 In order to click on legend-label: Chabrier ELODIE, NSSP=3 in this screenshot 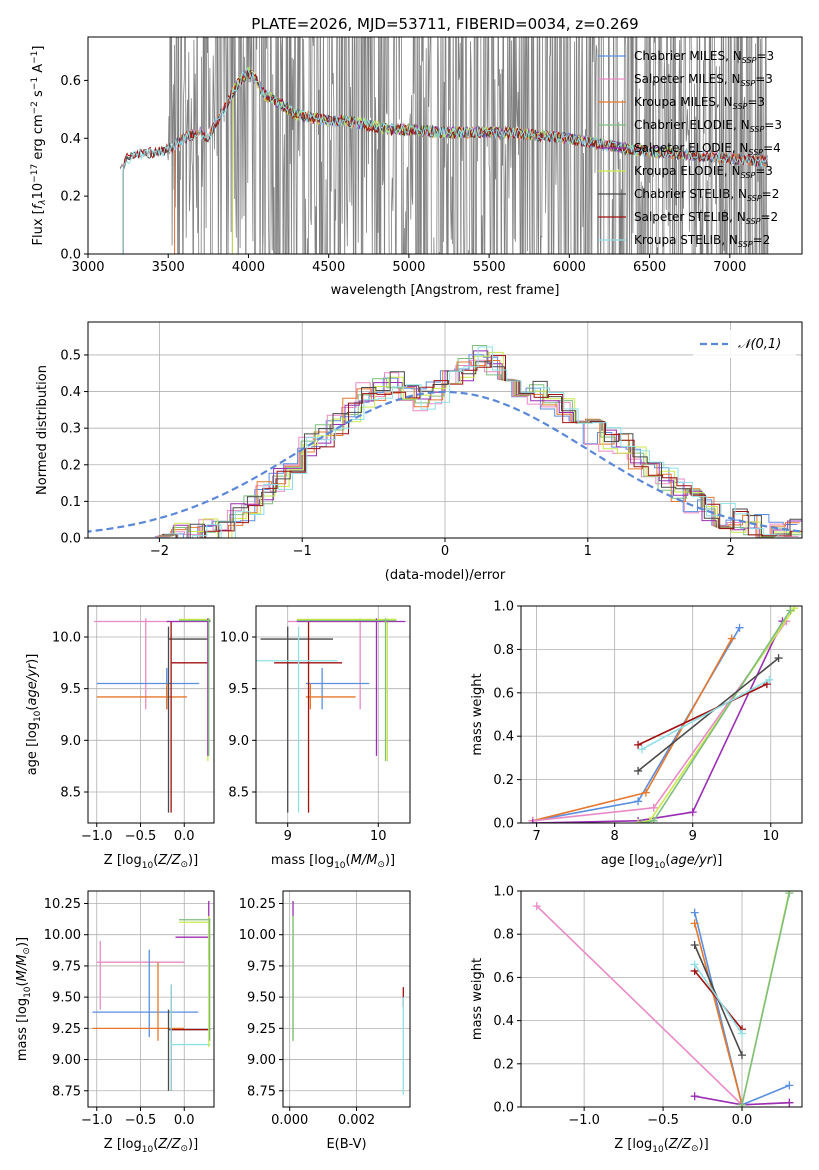, I will do `click(708, 126)`.